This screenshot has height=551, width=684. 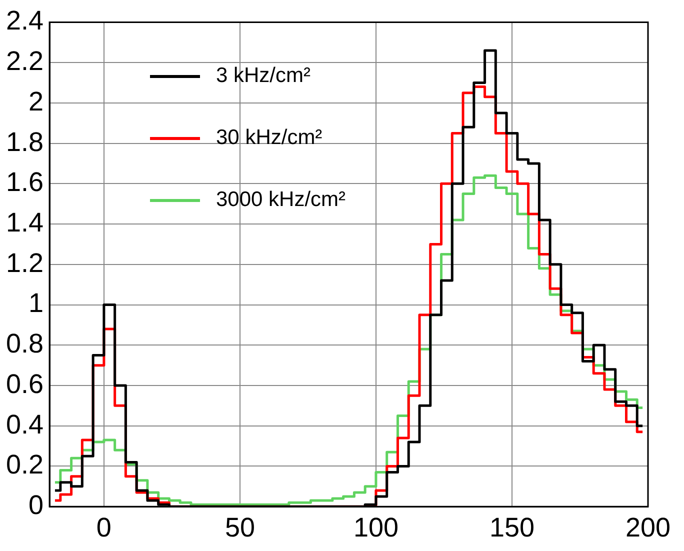 What do you see at coordinates (281, 200) in the screenshot?
I see `legend-label: 3000 kHz/cm²` at bounding box center [281, 200].